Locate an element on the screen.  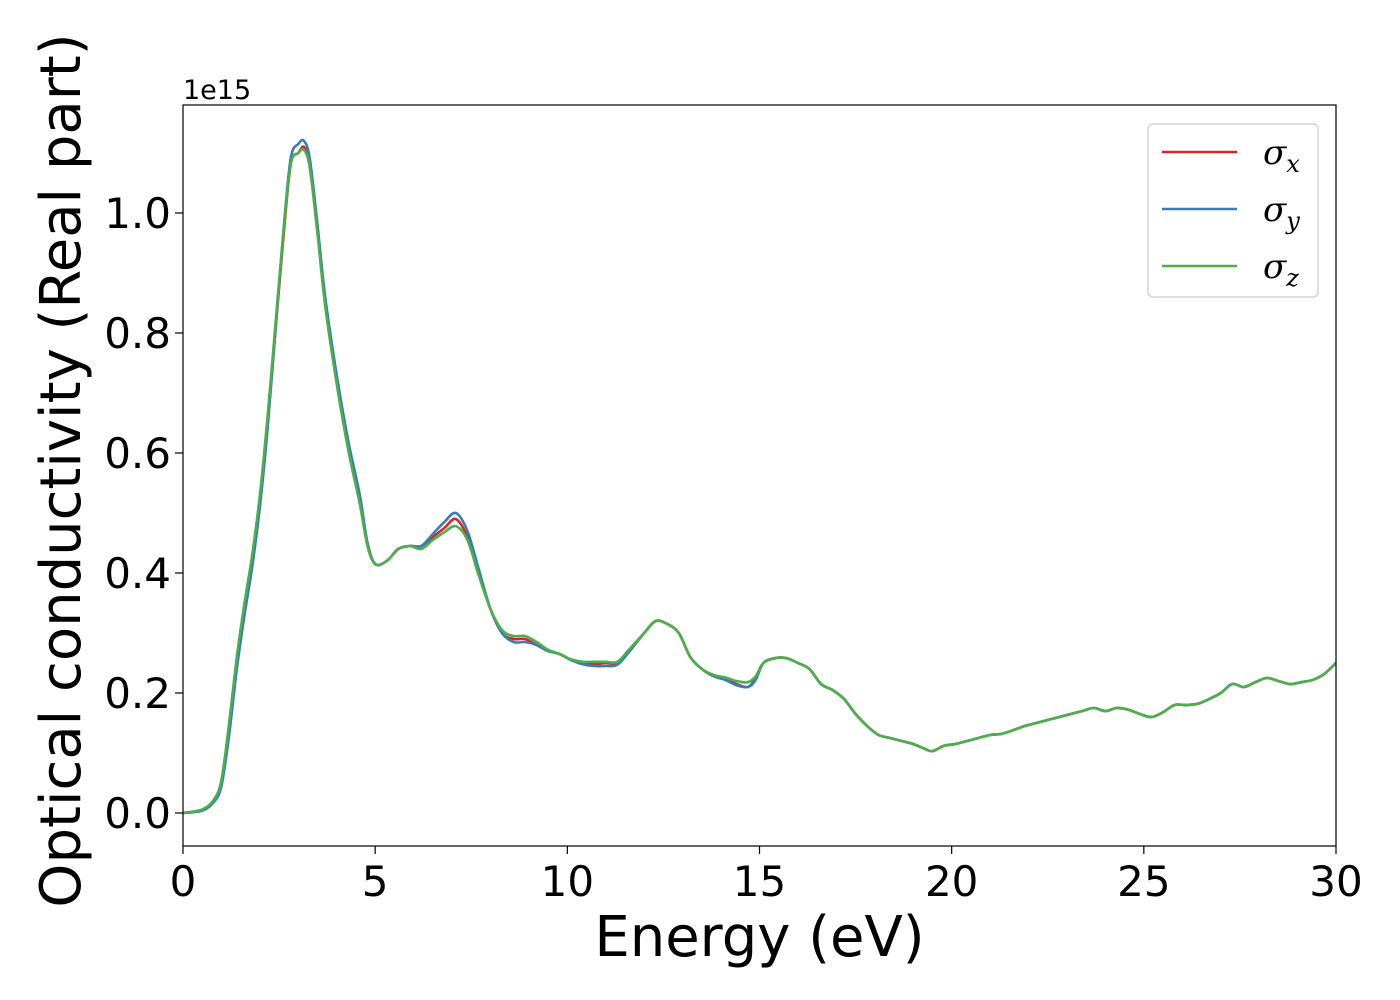
legend: σx σy σz is located at coordinates (1233, 210).